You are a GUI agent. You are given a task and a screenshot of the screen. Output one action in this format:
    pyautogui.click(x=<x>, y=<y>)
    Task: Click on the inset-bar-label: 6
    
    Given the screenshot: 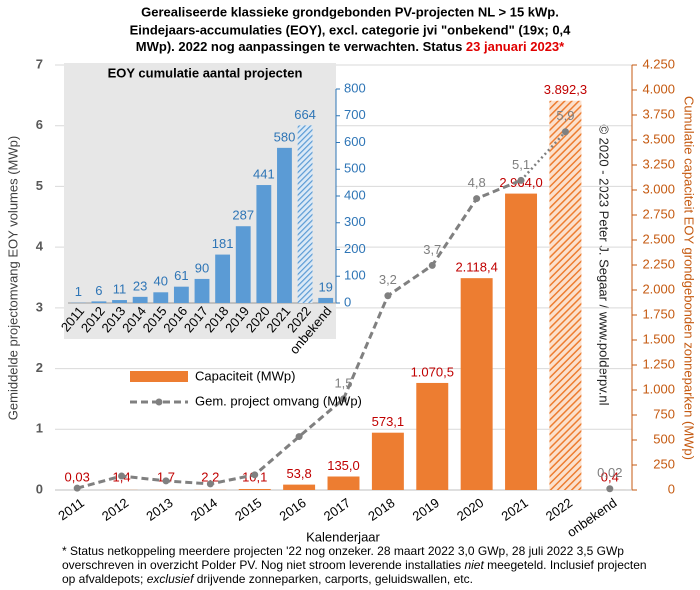 What is the action you would take?
    pyautogui.click(x=98, y=290)
    